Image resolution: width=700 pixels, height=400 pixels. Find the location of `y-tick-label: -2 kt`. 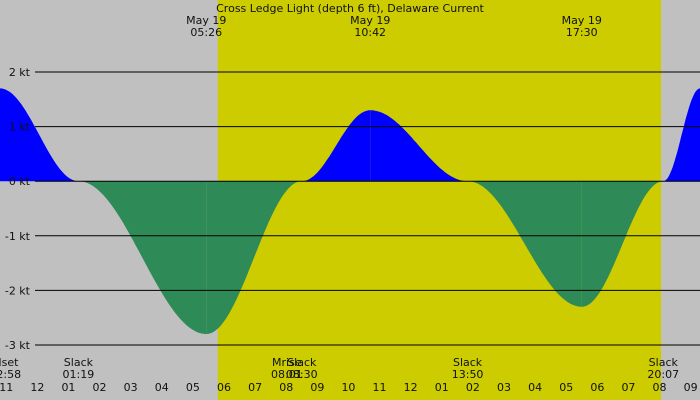

y-tick-label: -2 kt is located at coordinates (18, 290).